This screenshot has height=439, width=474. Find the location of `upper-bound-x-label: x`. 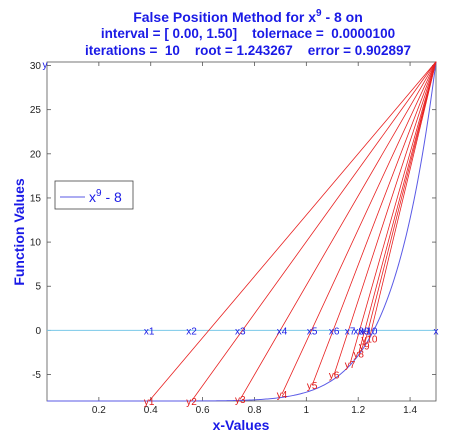

upper-bound-x-label: x is located at coordinates (436, 331).